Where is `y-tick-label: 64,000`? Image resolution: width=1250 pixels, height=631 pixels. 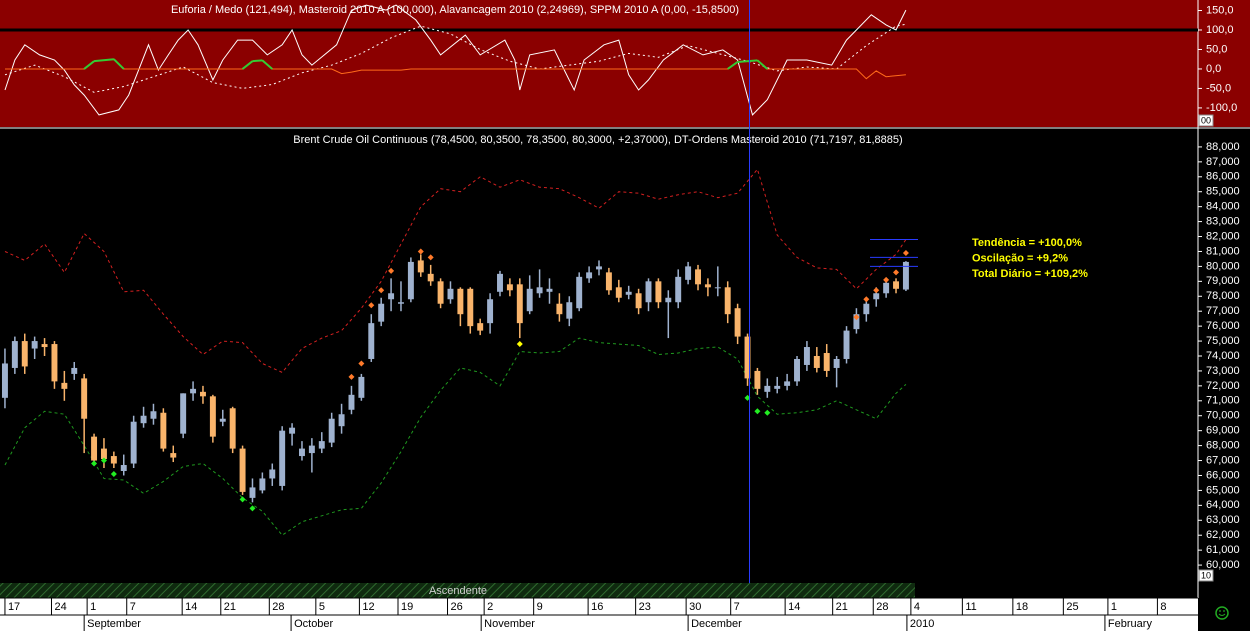 y-tick-label: 64,000 is located at coordinates (1223, 505).